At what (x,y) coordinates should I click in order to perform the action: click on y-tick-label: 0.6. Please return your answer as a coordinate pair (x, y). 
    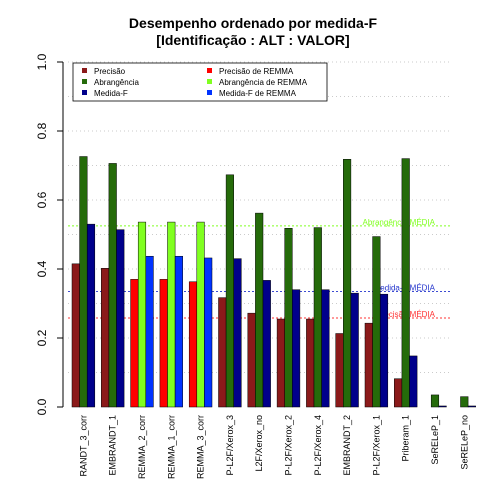
    Looking at the image, I should click on (42, 199).